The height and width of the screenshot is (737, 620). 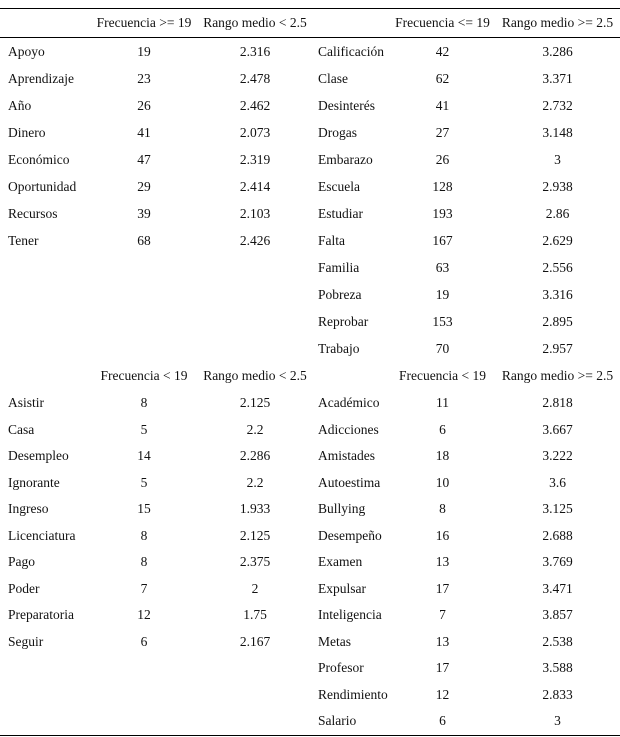 What do you see at coordinates (310, 8) in the screenshot?
I see `top-rule` at bounding box center [310, 8].